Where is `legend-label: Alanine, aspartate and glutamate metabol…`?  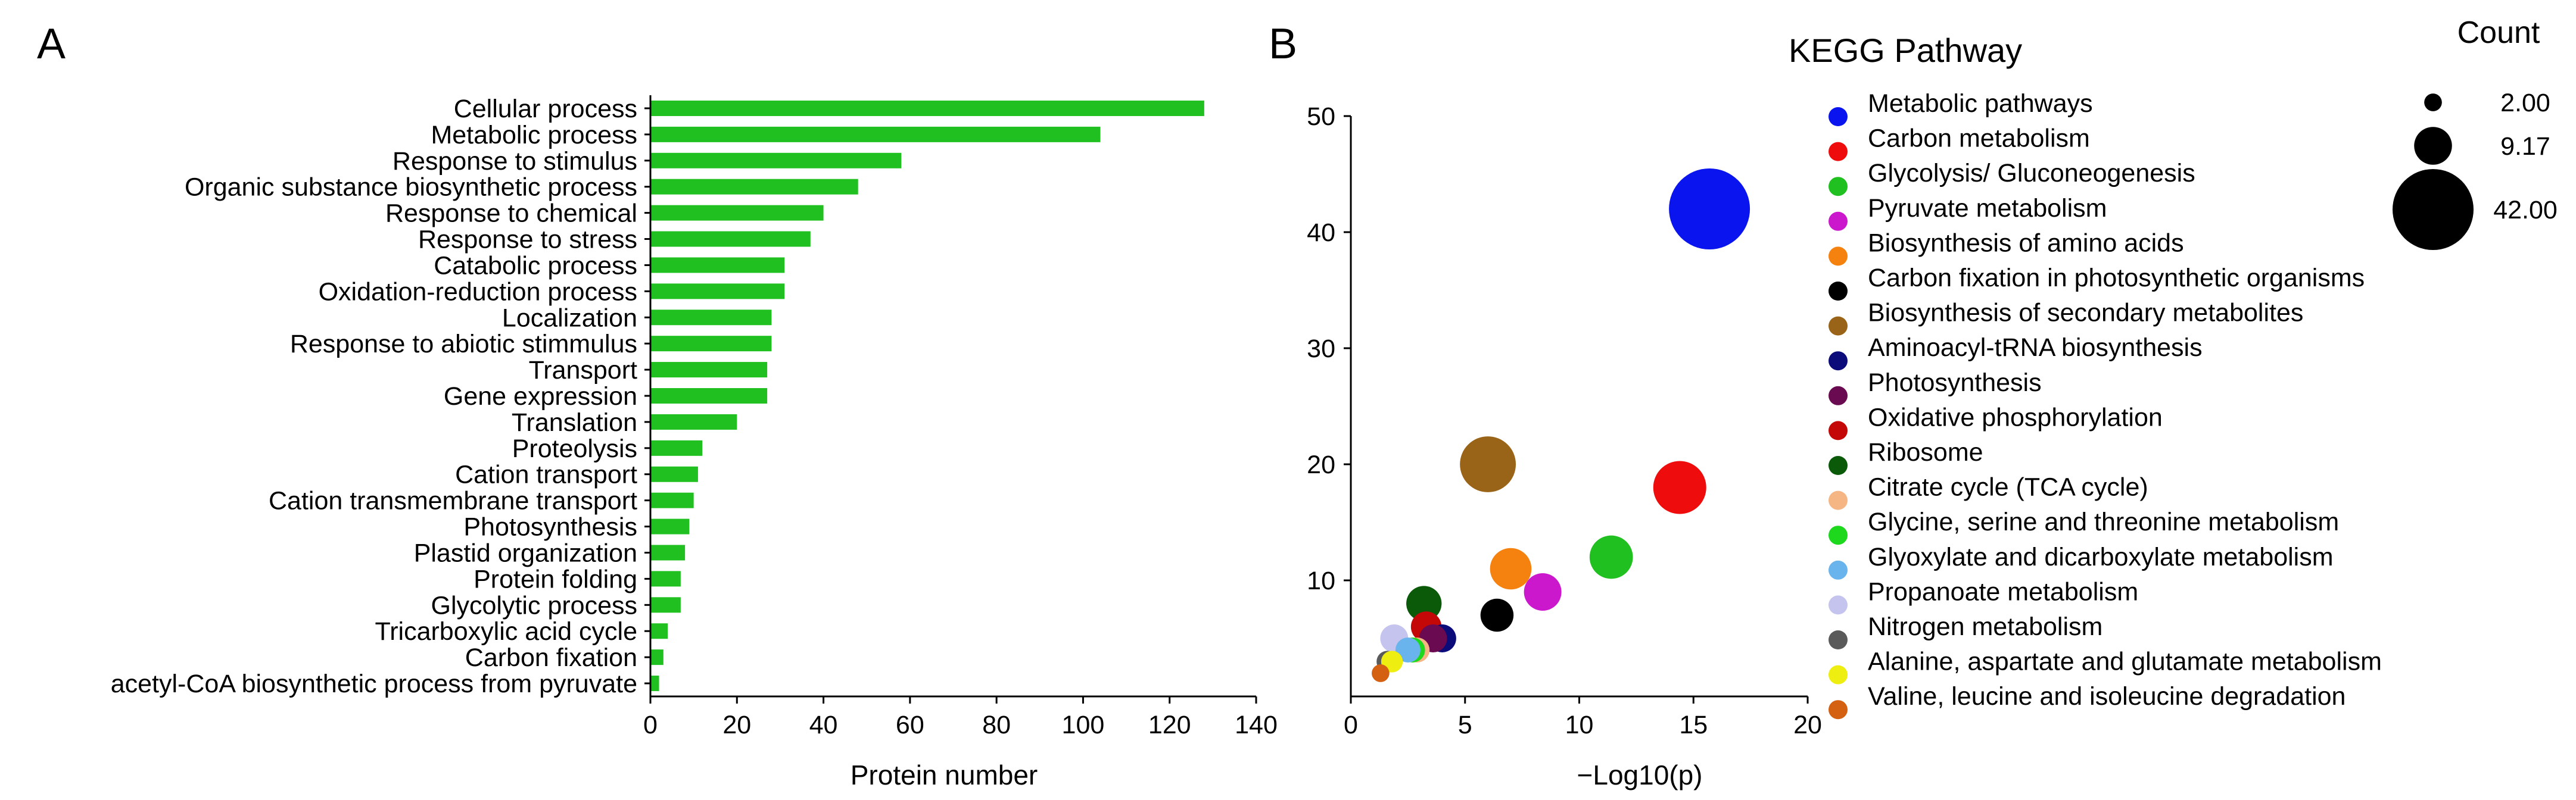
legend-label: Alanine, aspartate and glutamate metabol… is located at coordinates (2125, 662).